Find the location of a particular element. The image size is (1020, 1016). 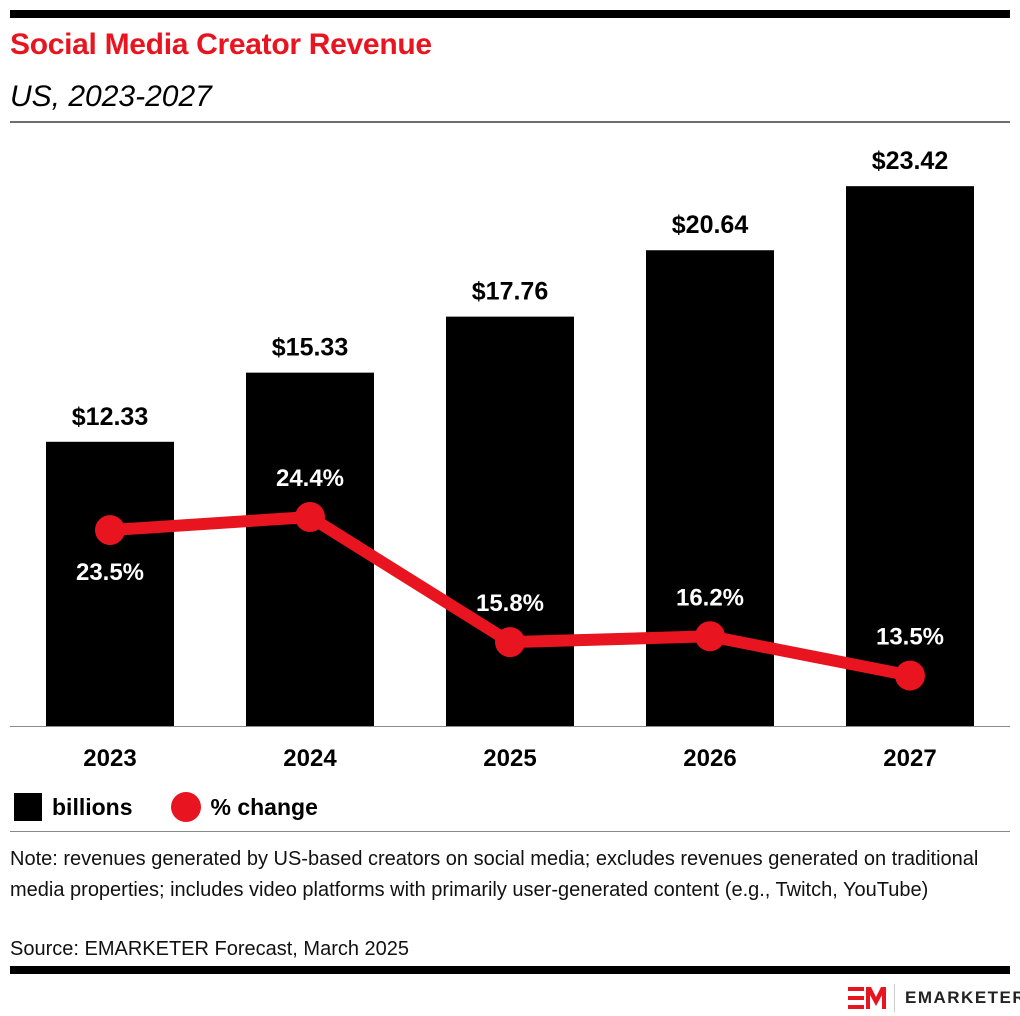

line-value-label: 16.2% is located at coordinates (710, 597).